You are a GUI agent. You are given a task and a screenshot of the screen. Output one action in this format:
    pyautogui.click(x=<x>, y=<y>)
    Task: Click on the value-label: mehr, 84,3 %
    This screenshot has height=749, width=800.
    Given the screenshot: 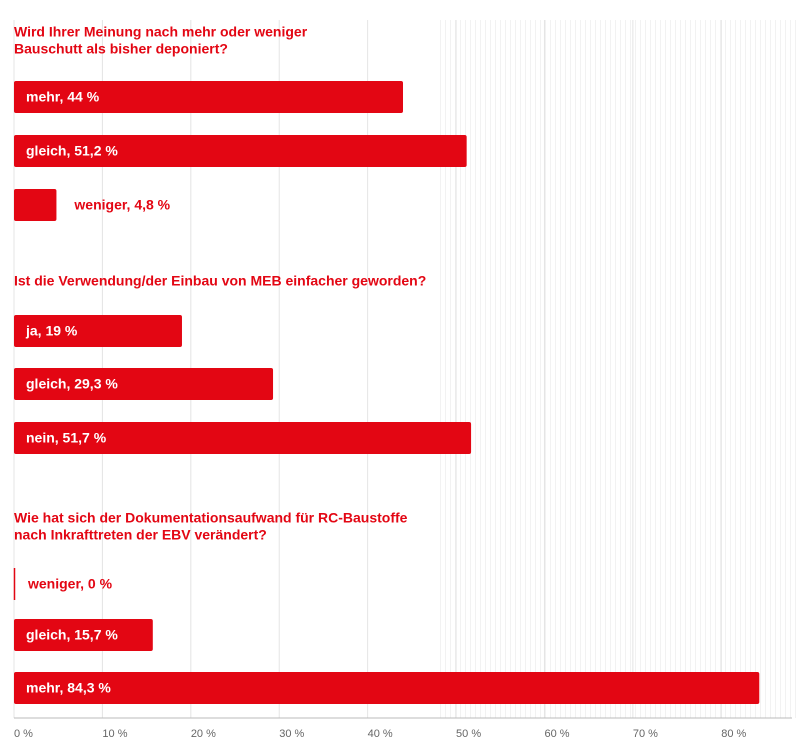 What is the action you would take?
    pyautogui.click(x=68, y=688)
    